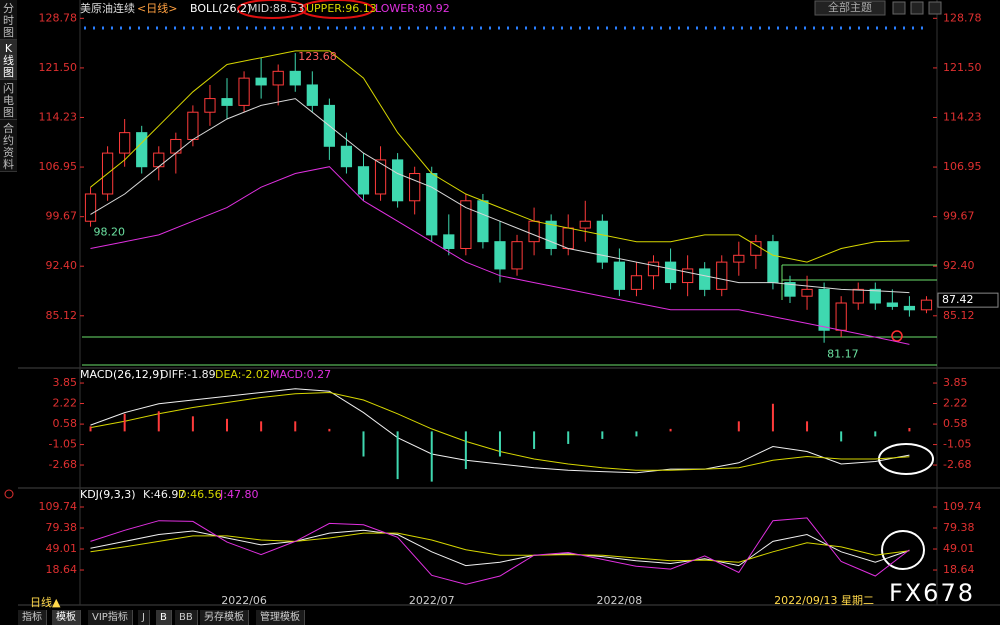 This screenshot has height=625, width=1000. What do you see at coordinates (186, 617) in the screenshot?
I see `bottom-tab: BB` at bounding box center [186, 617].